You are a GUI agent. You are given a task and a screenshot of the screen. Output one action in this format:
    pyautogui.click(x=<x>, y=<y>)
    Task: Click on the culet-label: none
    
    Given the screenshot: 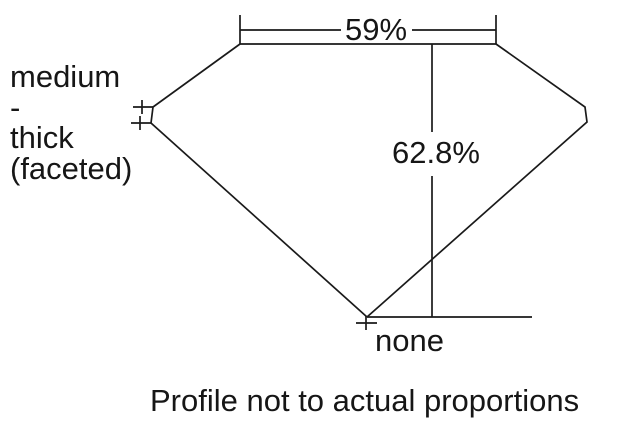 What is the action you would take?
    pyautogui.click(x=409, y=340)
    